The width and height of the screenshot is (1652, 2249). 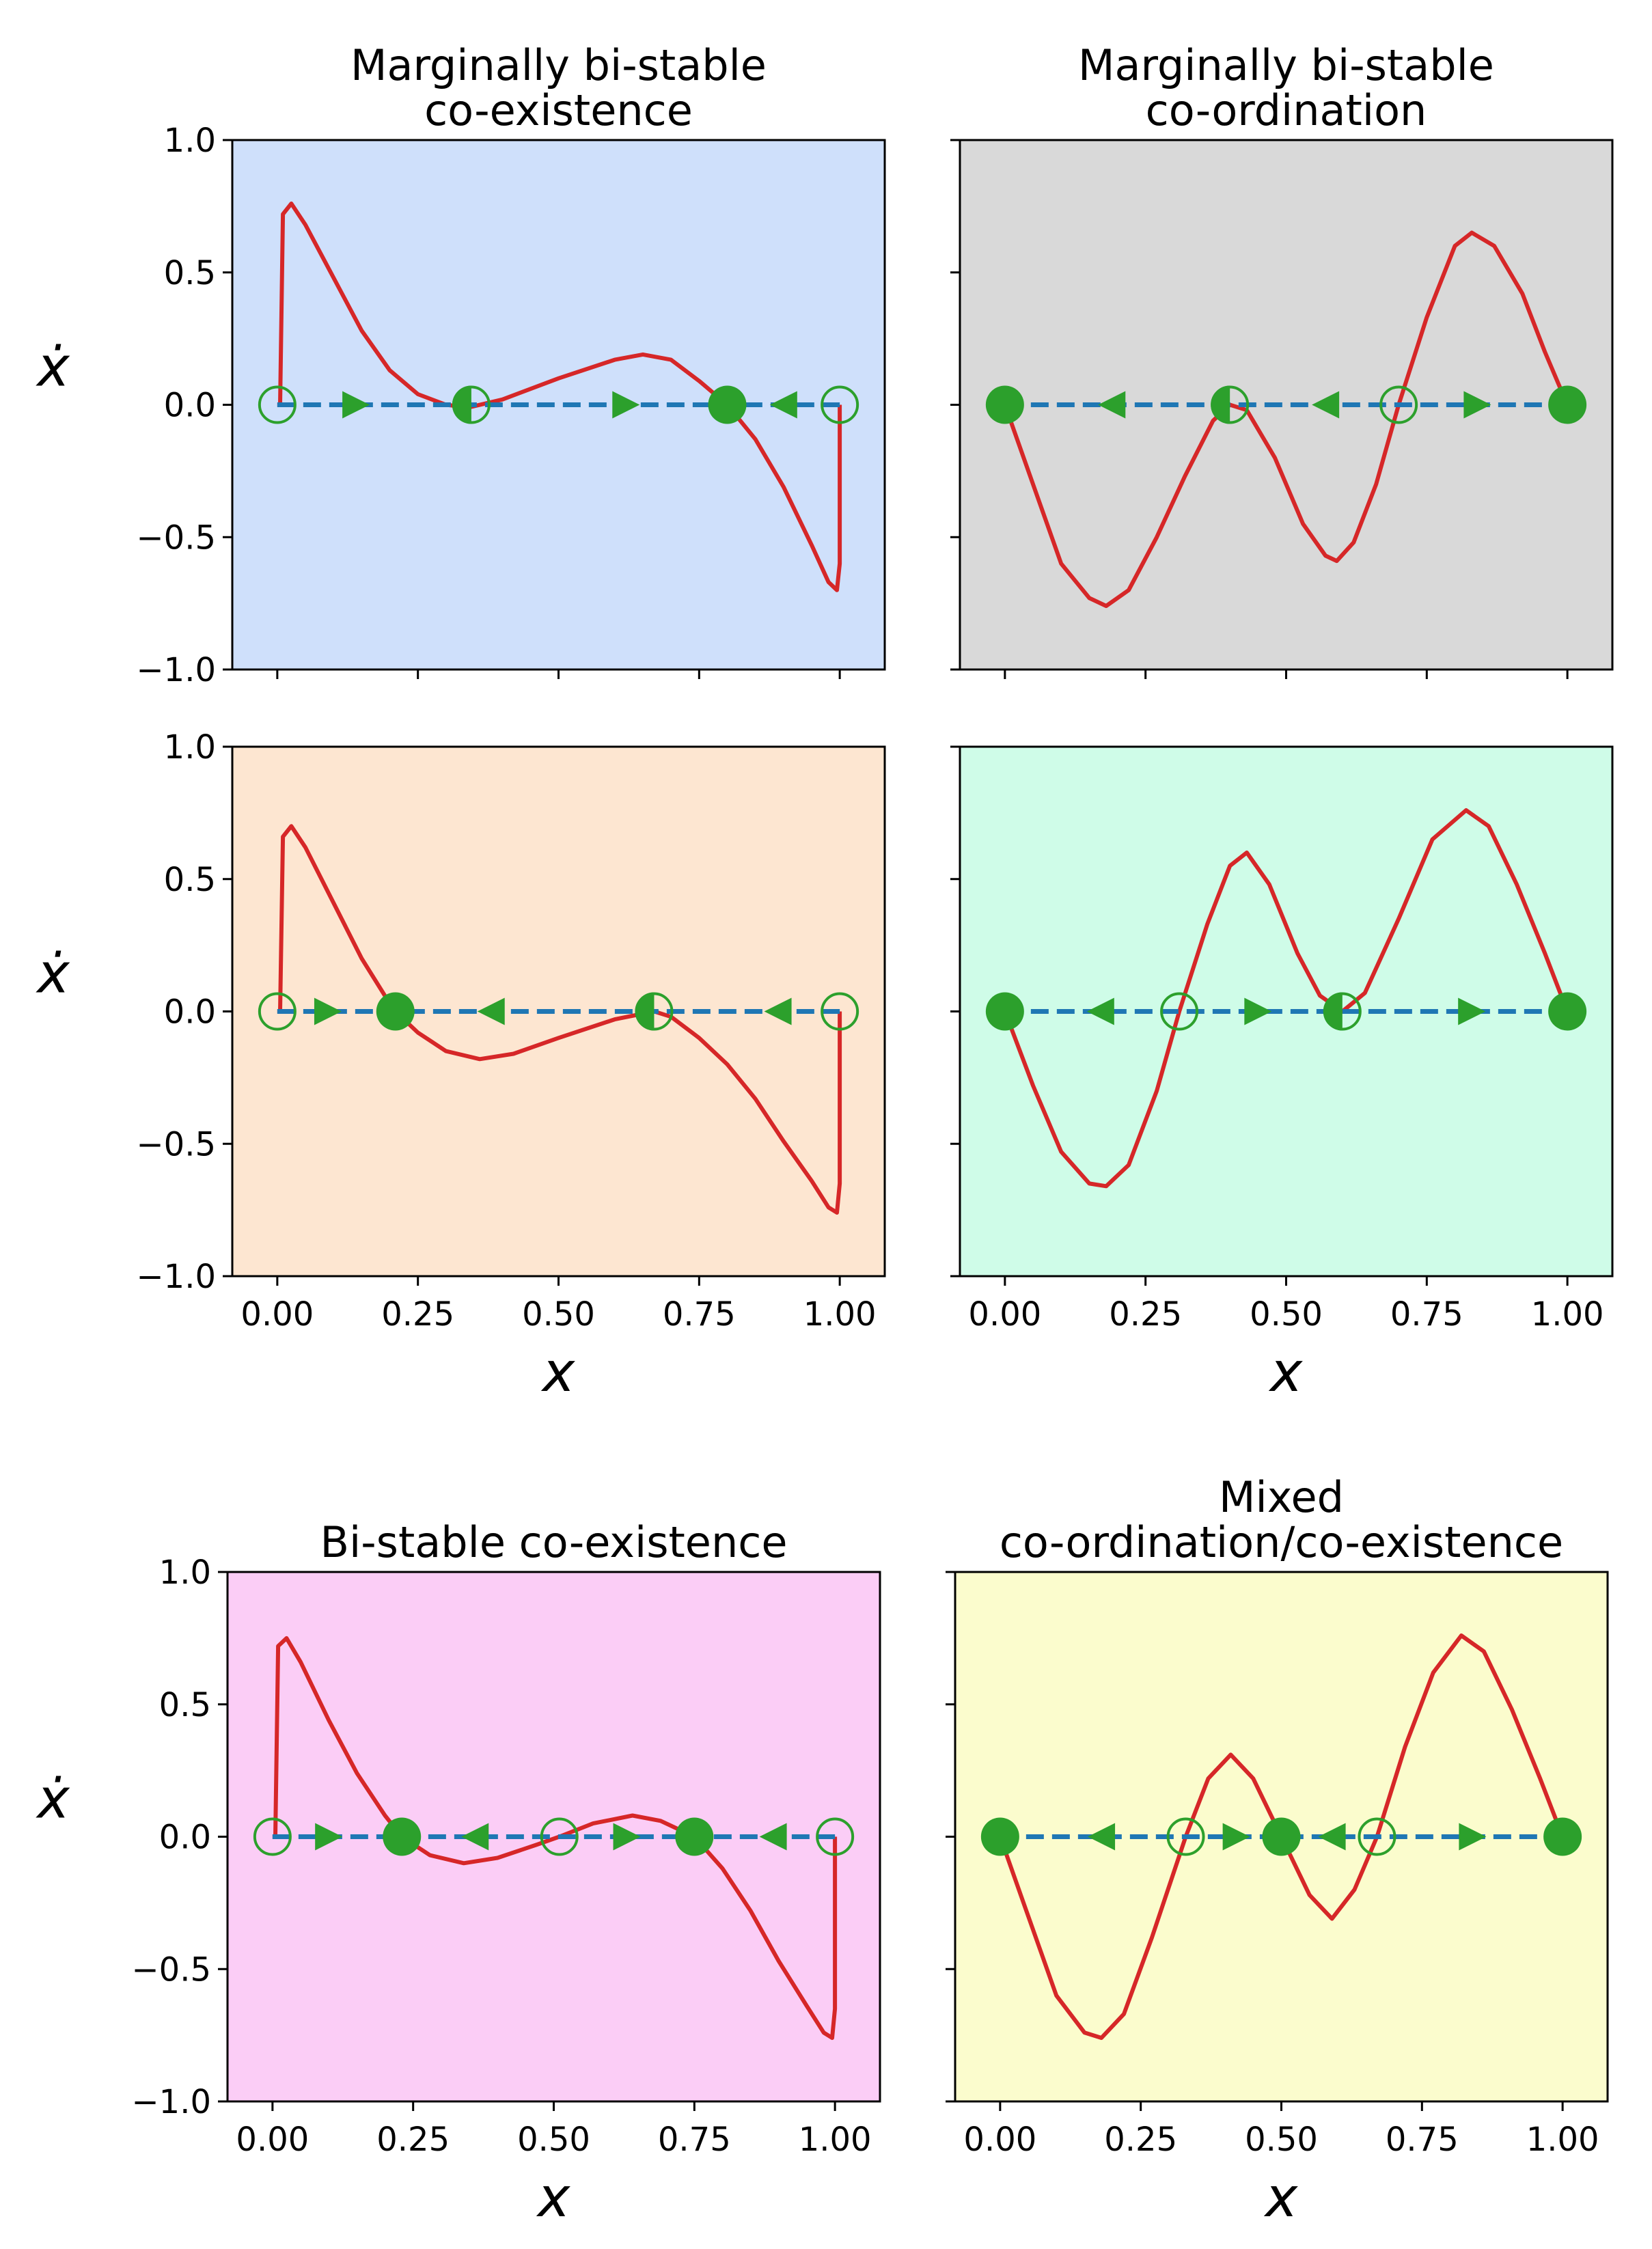 I want to click on chart-title-line: co-ordination/co-existence, so click(x=1281, y=1542).